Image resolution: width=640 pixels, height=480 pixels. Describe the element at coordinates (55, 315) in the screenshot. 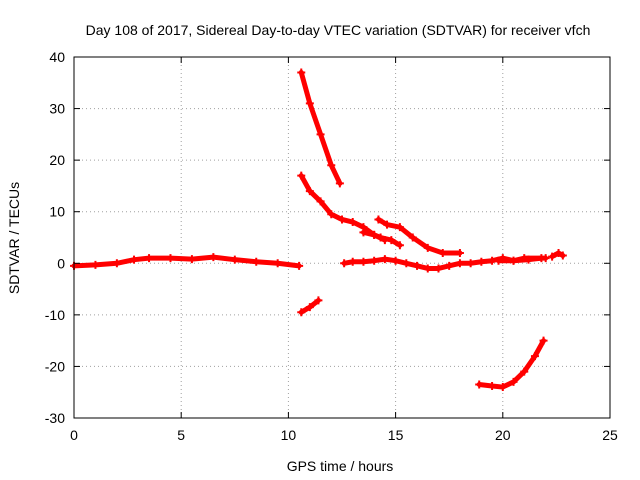

I see `y-tick-label: -10` at that location.